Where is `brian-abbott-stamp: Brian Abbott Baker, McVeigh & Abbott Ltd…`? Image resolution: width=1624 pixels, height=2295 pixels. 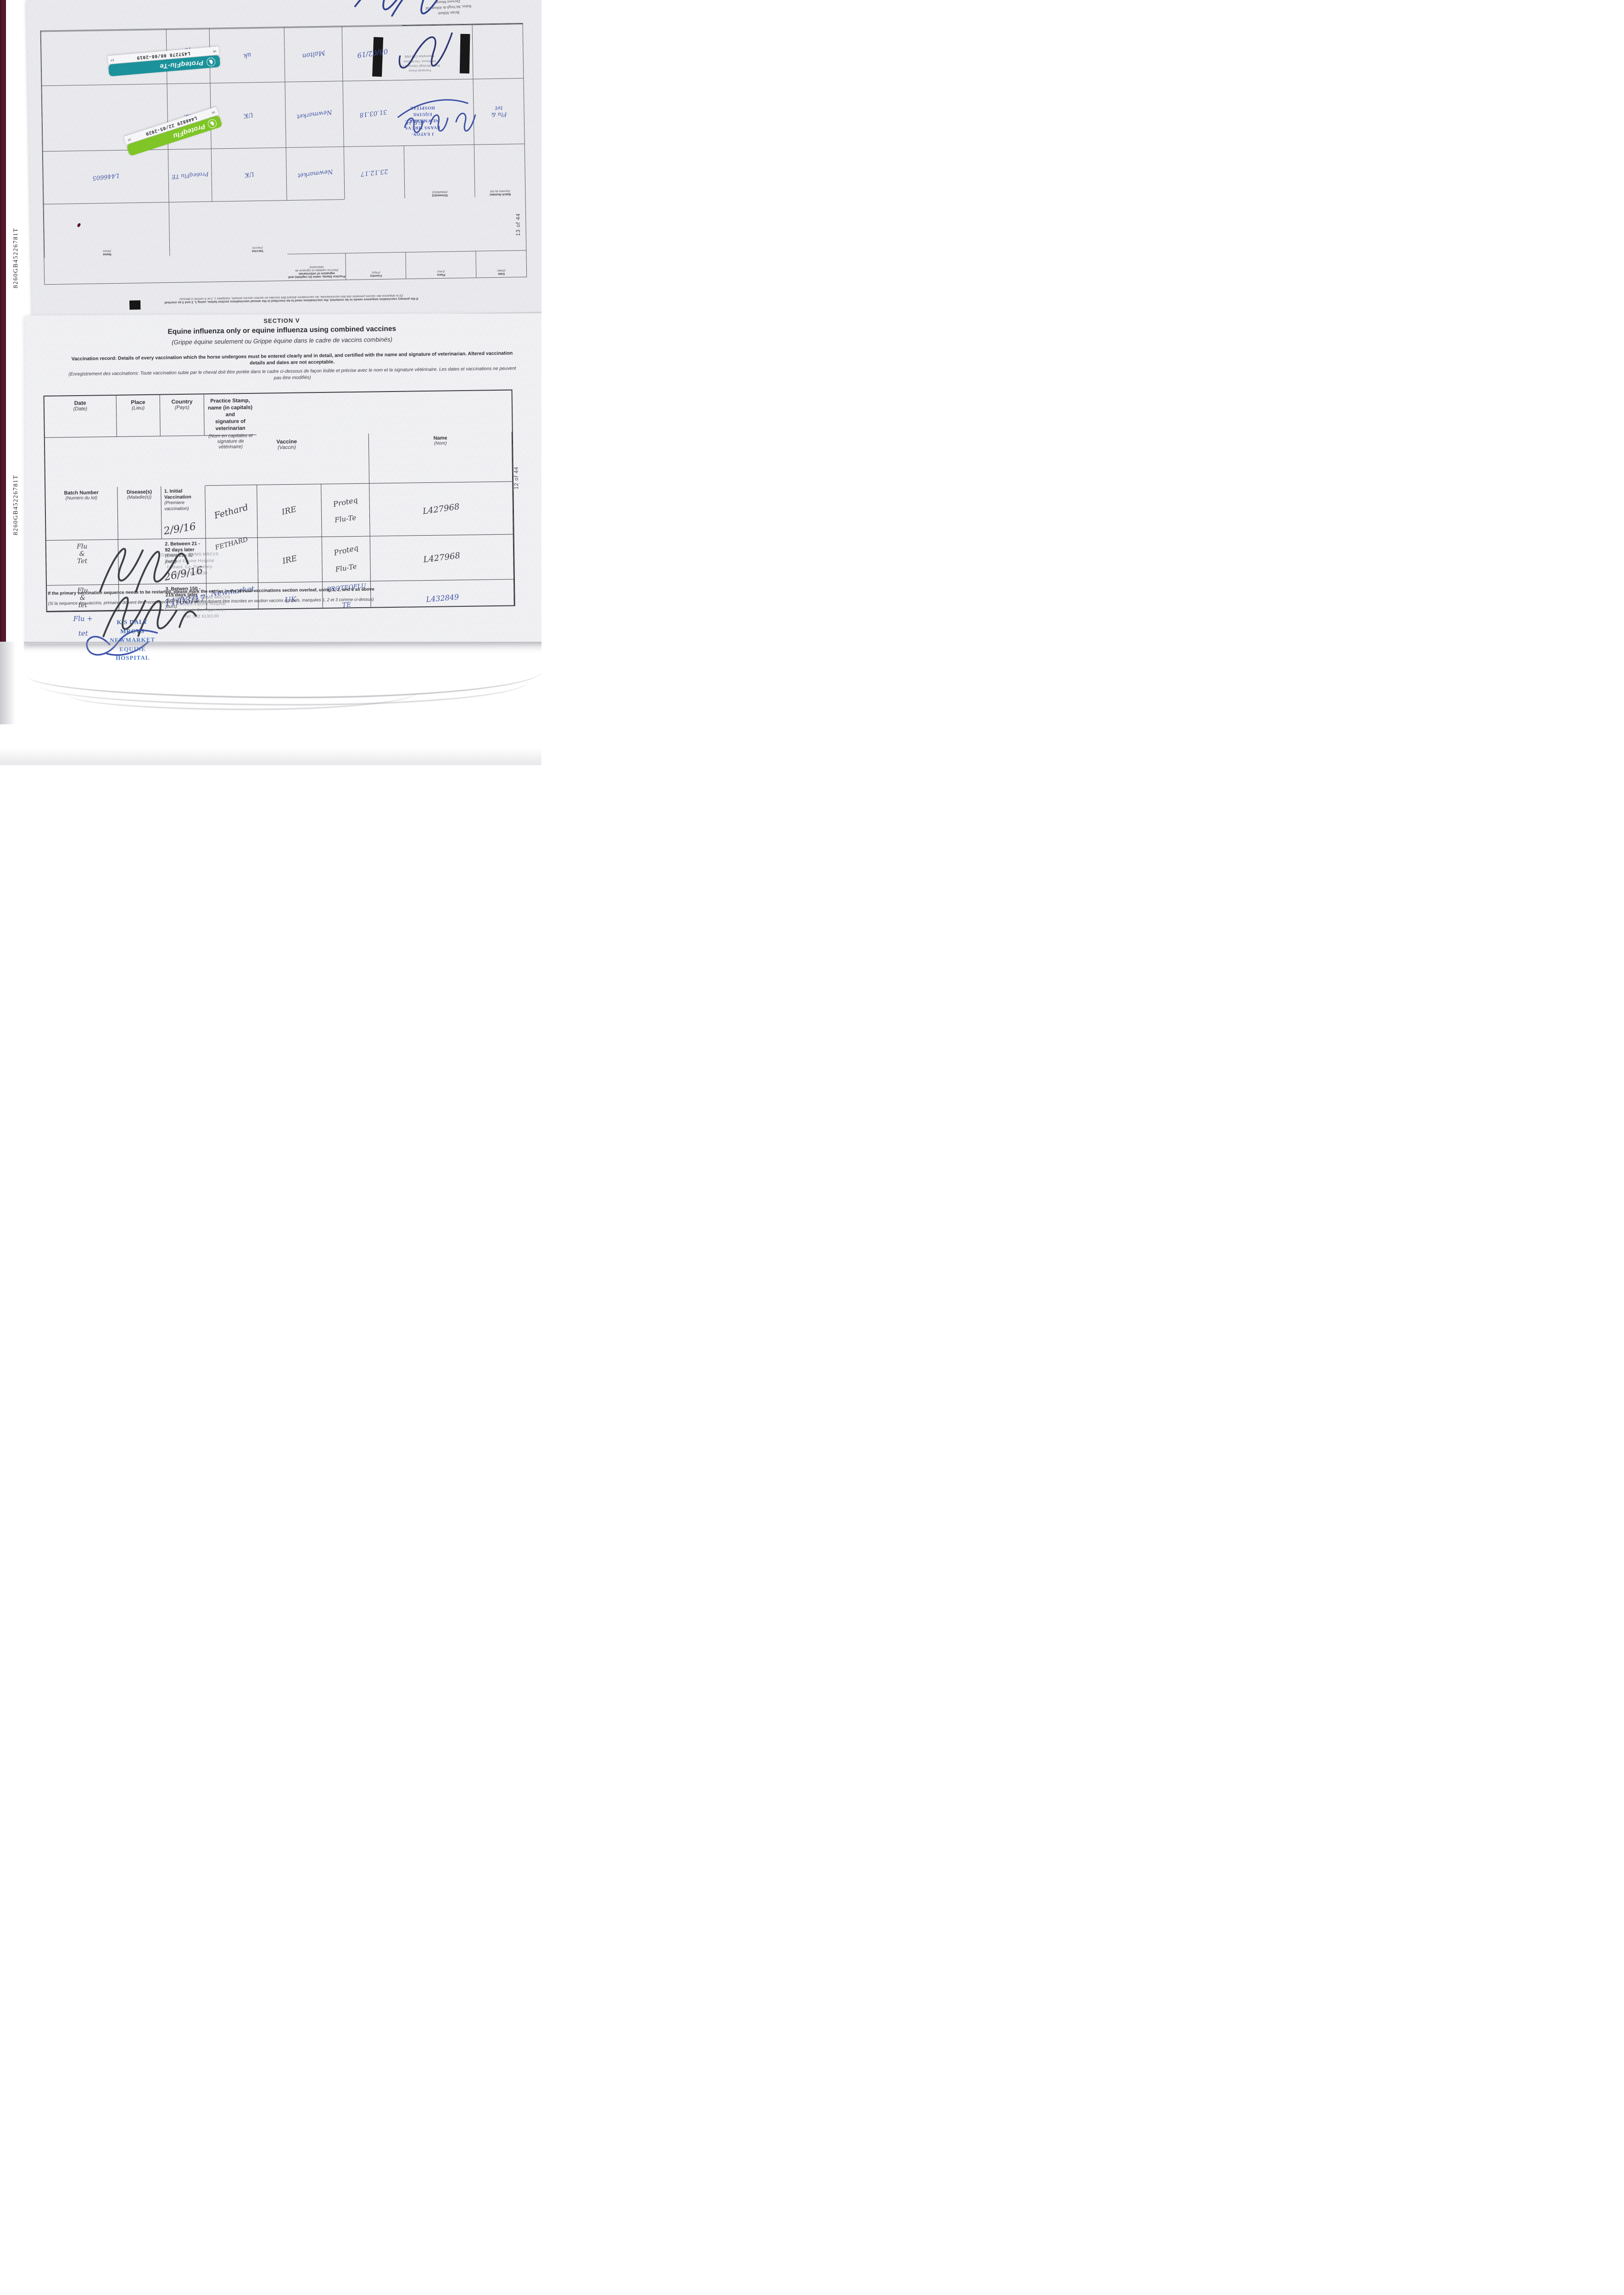
brian-abbott-stamp: Brian Abbott Baker, McVeigh & Abbott Ltd… is located at coordinates (448, 8).